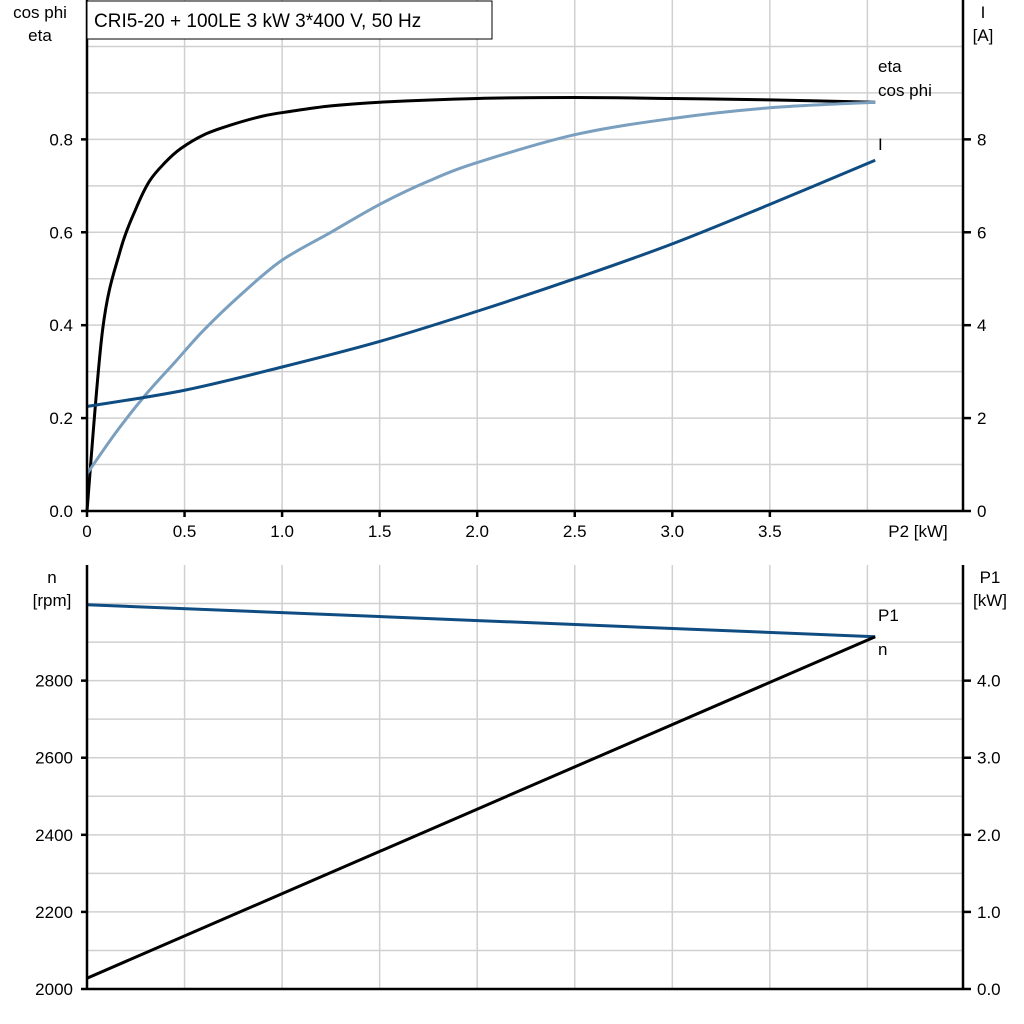 This screenshot has width=1024, height=1024. Describe the element at coordinates (54, 912) in the screenshot. I see `y-tick-label-left: 2200` at that location.